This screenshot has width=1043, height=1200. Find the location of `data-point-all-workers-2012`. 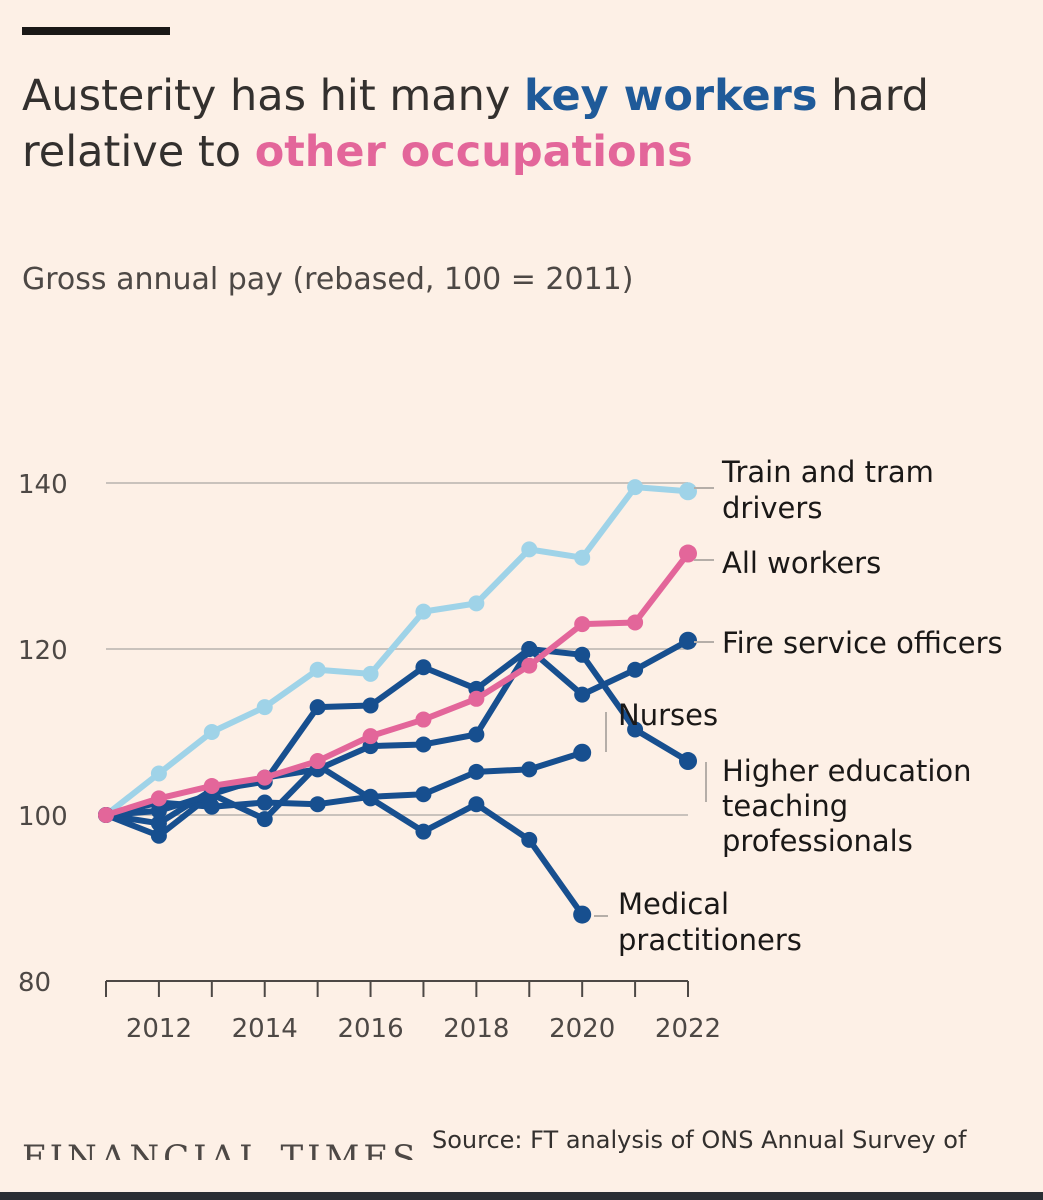

data-point-all-workers-2012 is located at coordinates (158, 798).